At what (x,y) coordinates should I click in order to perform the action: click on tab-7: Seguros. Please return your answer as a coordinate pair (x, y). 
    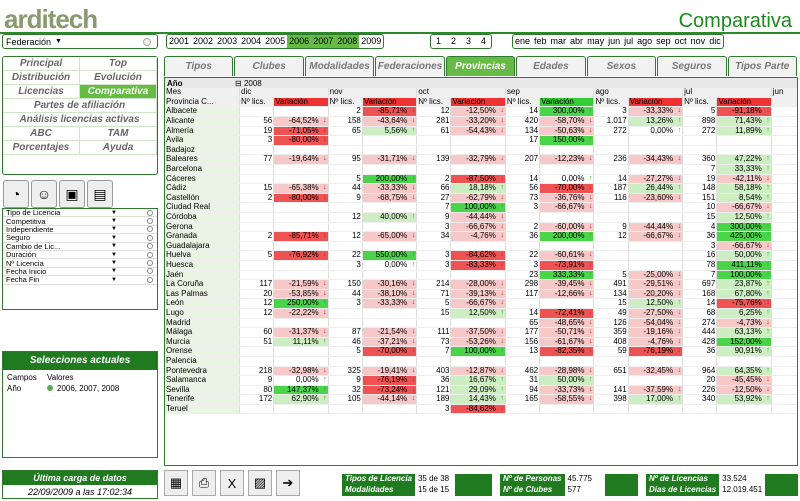
    Looking at the image, I should click on (692, 66).